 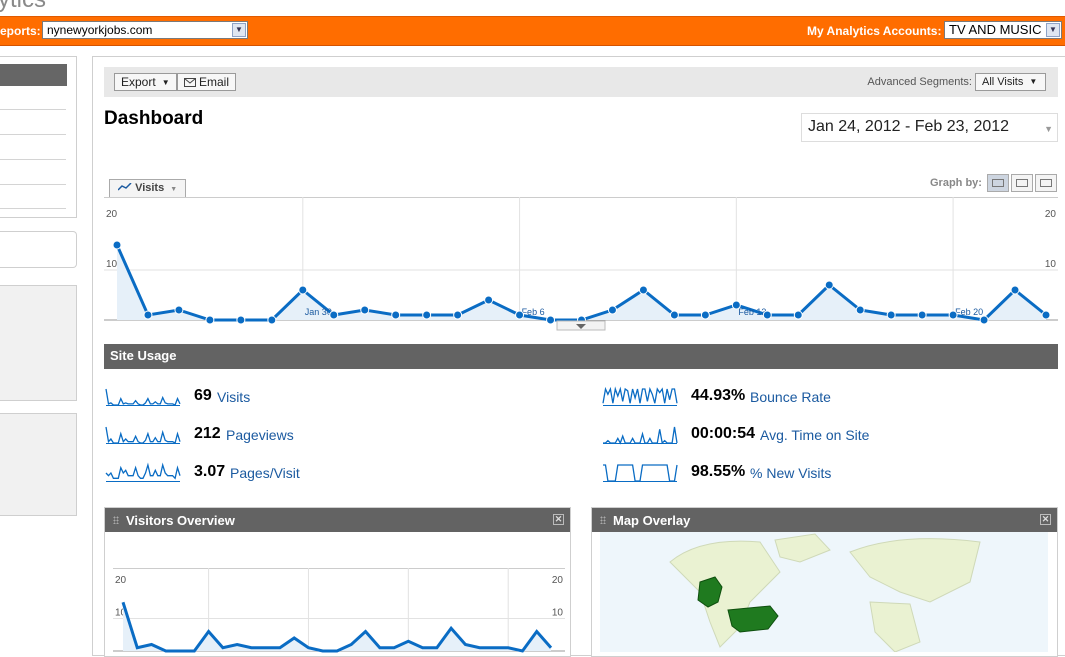 I want to click on usage-link: % New Visits, so click(x=791, y=473).